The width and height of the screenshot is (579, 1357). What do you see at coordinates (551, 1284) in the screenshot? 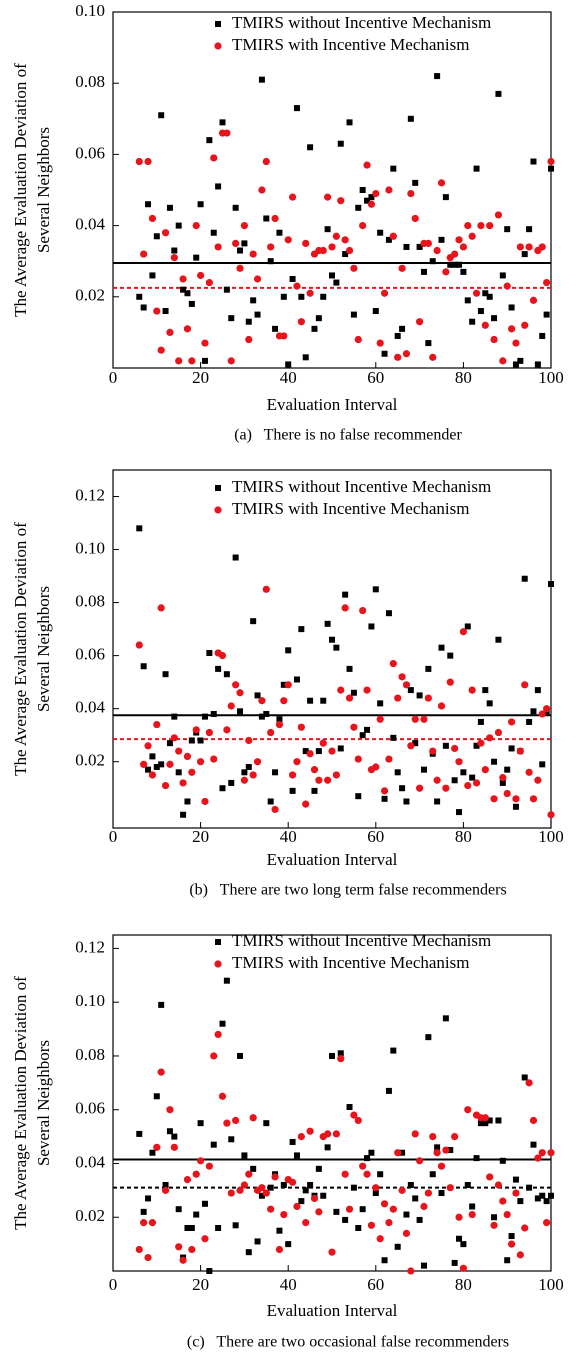
I see `x-tick-label: 100` at bounding box center [551, 1284].